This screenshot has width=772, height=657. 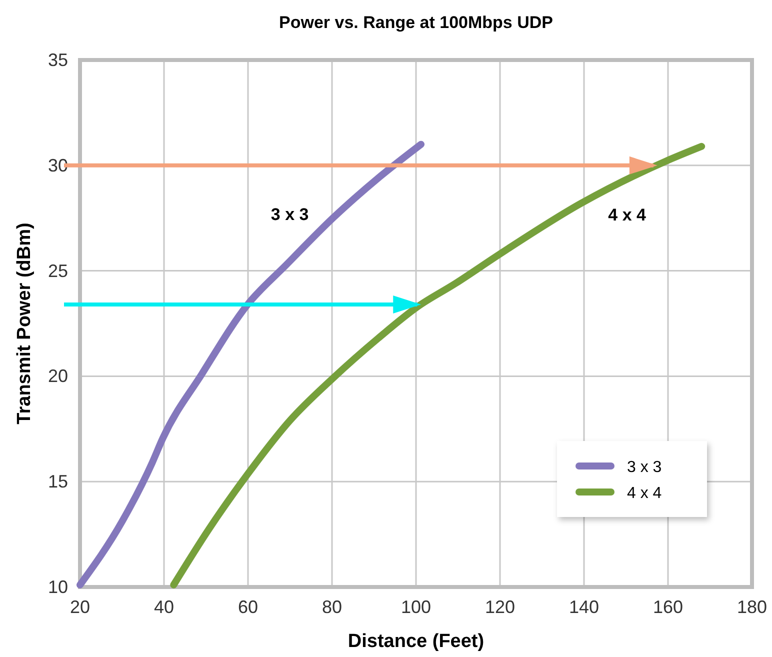 What do you see at coordinates (289, 214) in the screenshot?
I see `annotation: 3 x 3` at bounding box center [289, 214].